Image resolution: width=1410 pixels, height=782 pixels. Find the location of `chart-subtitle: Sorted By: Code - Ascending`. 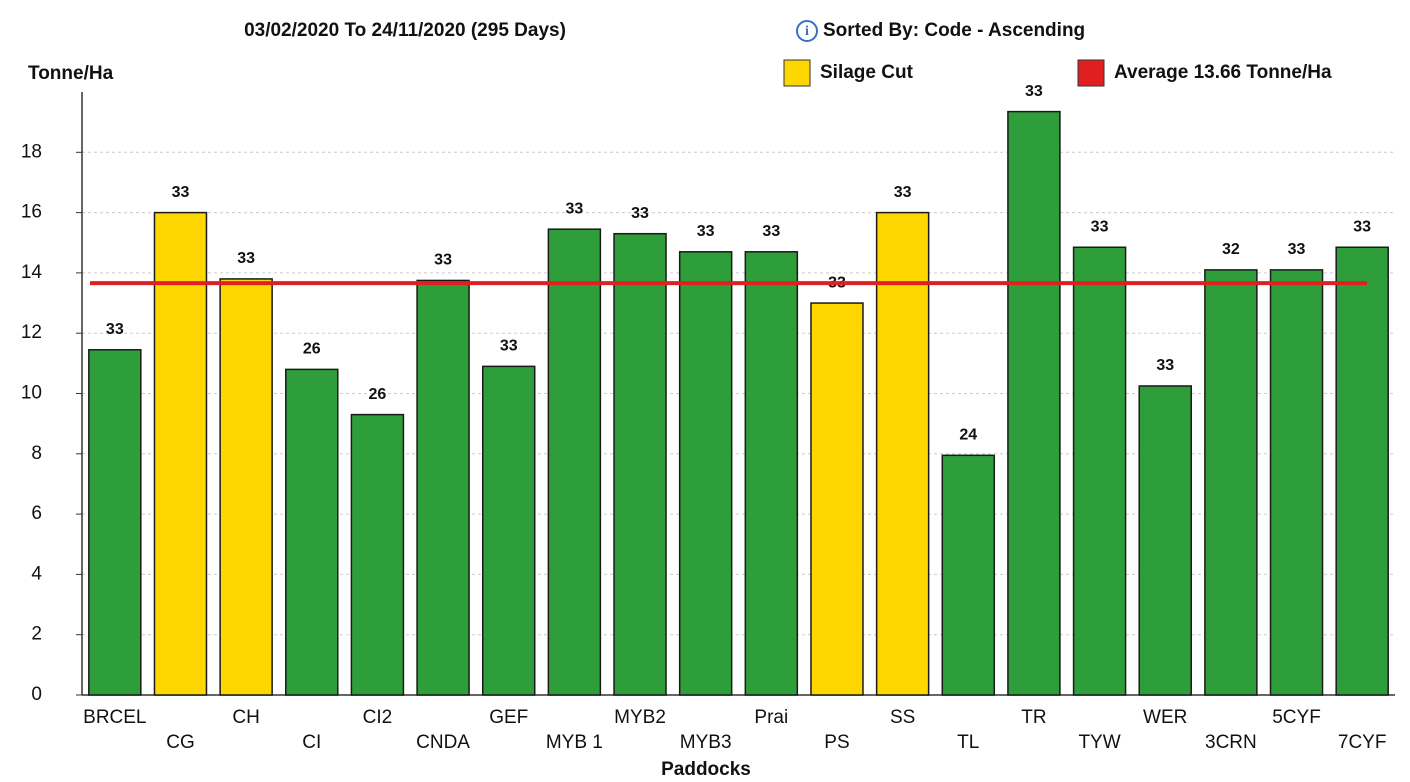

chart-subtitle: Sorted By: Code - Ascending is located at coordinates (954, 30).